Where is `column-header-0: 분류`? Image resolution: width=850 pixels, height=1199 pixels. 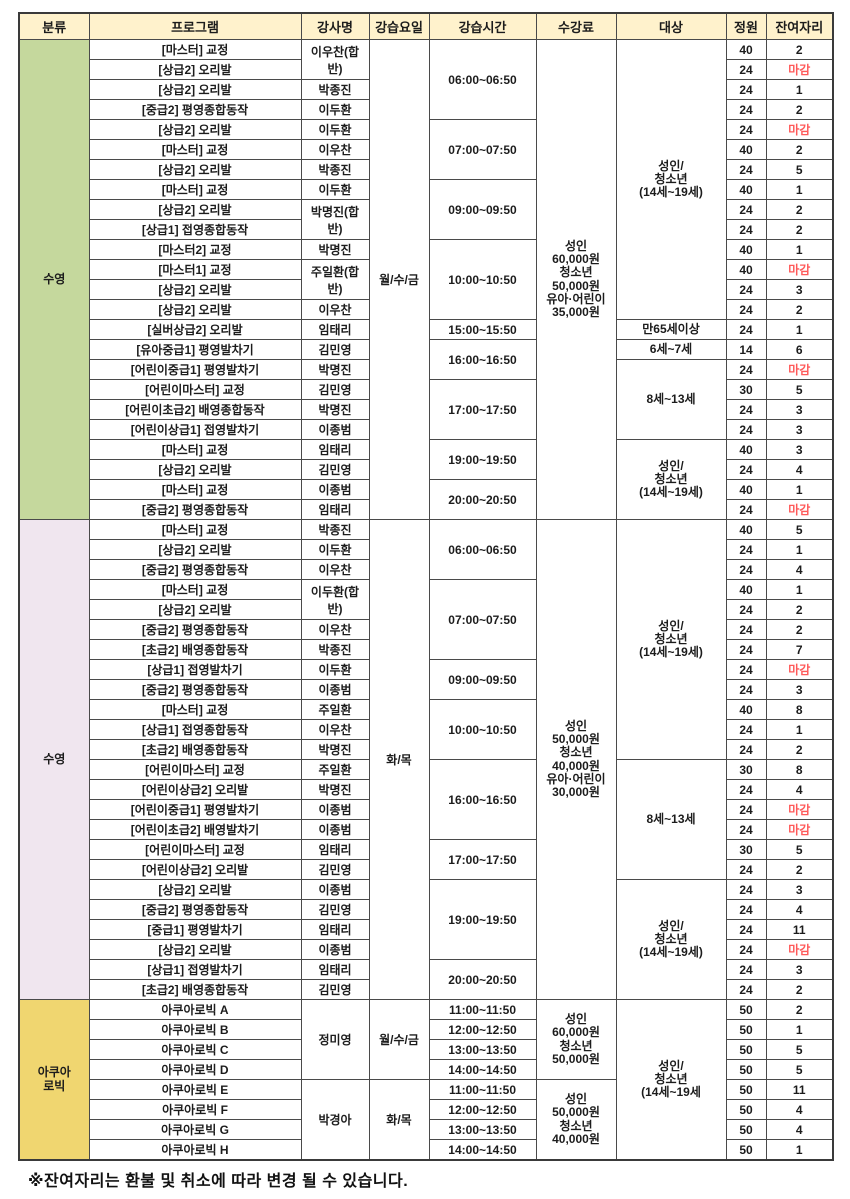 column-header-0: 분류 is located at coordinates (54, 26).